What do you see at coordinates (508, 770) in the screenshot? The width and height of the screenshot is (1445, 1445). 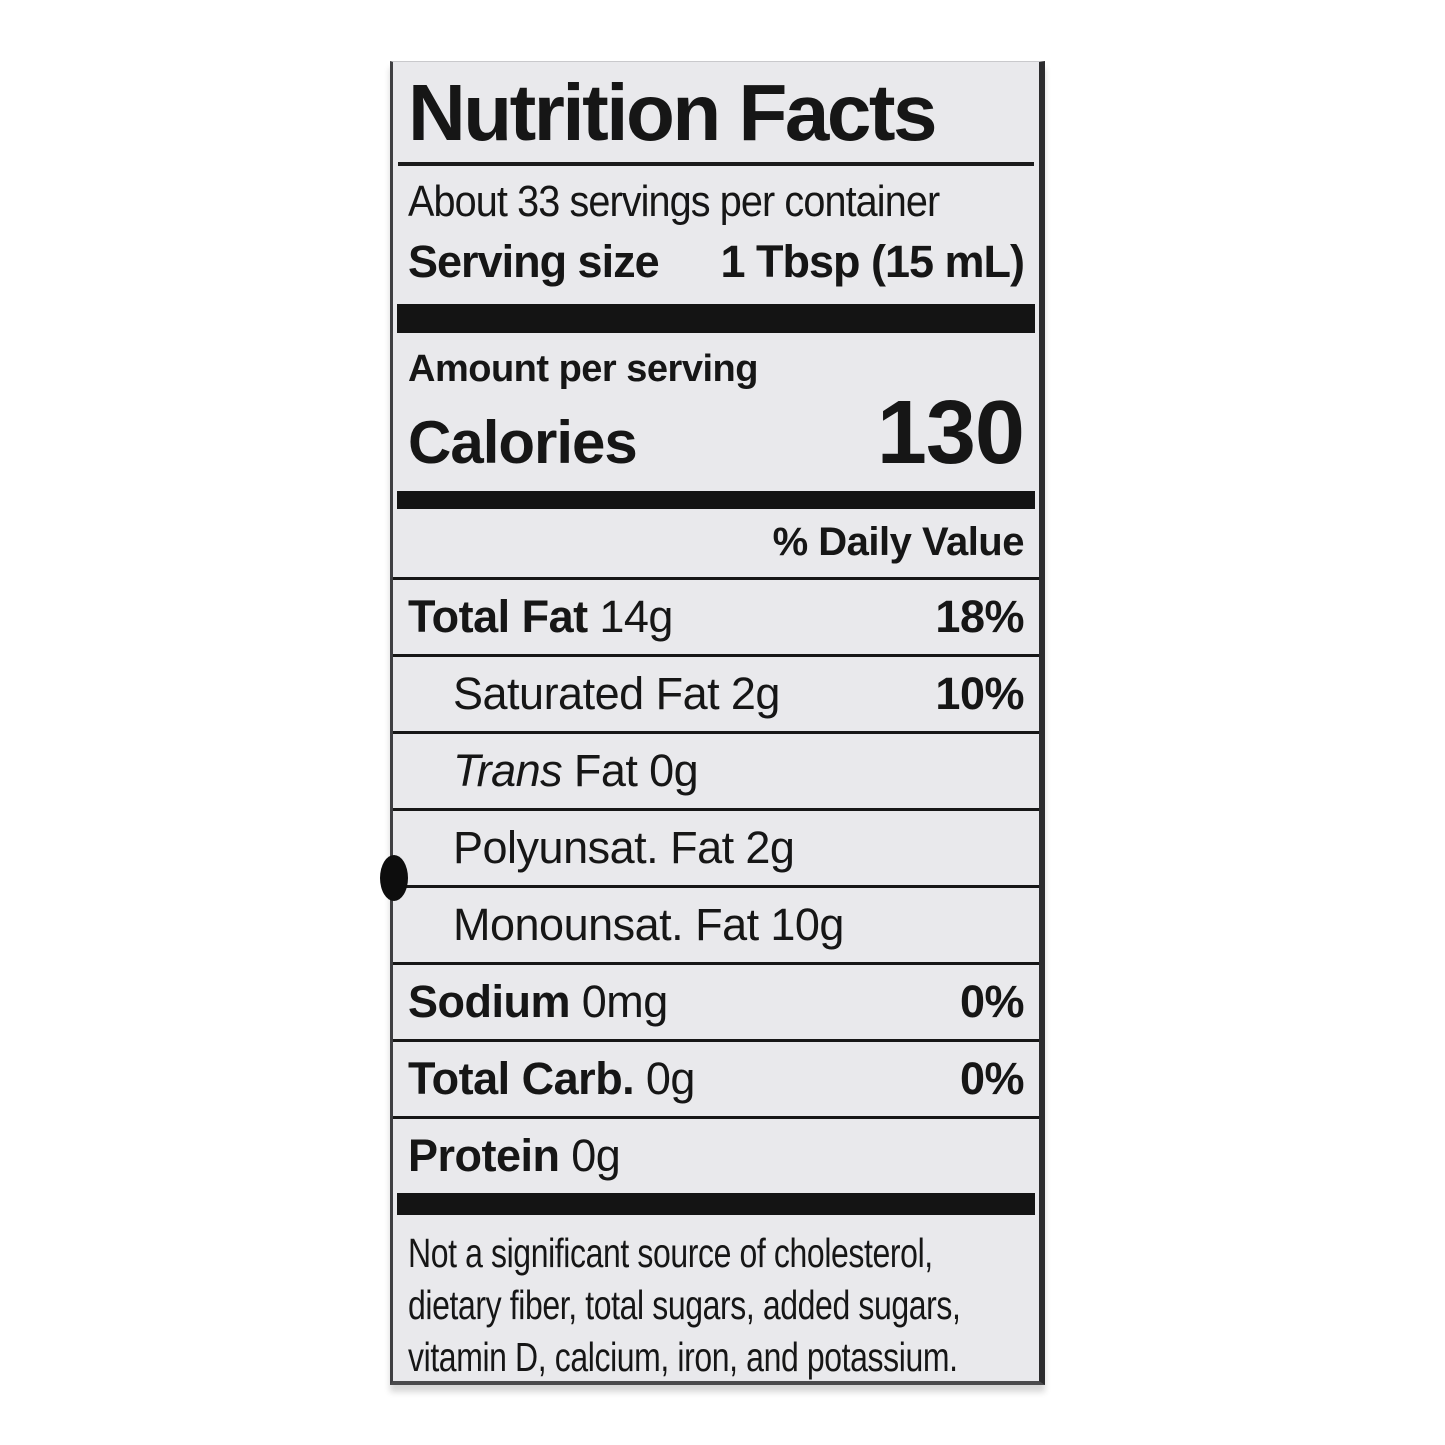 I see `nutrient-name-italic: Trans` at bounding box center [508, 770].